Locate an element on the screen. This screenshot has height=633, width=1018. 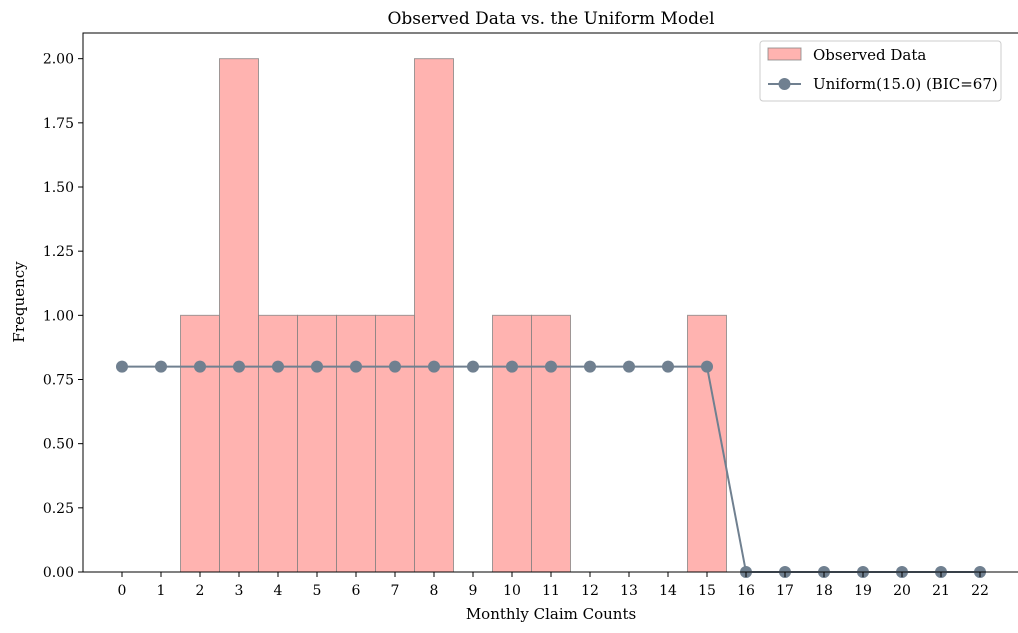
x-tick-label-0: 0 is located at coordinates (122, 591).